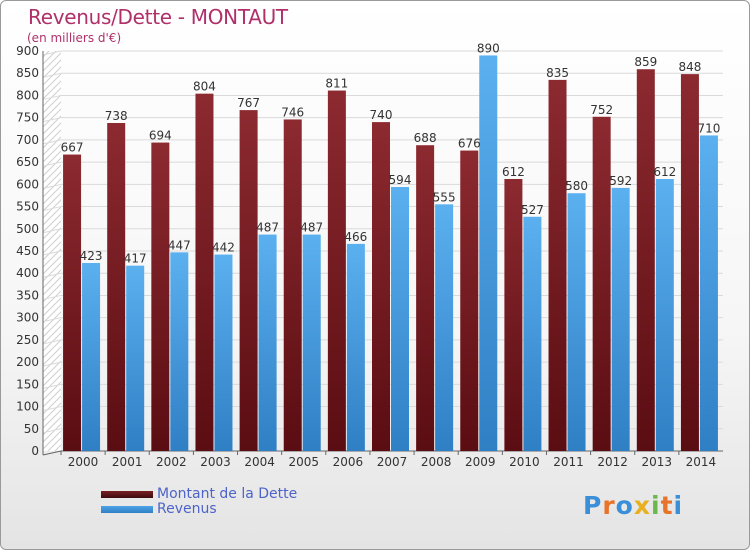 The height and width of the screenshot is (550, 750). Describe the element at coordinates (657, 462) in the screenshot. I see `x-tick-label: 2013` at that location.